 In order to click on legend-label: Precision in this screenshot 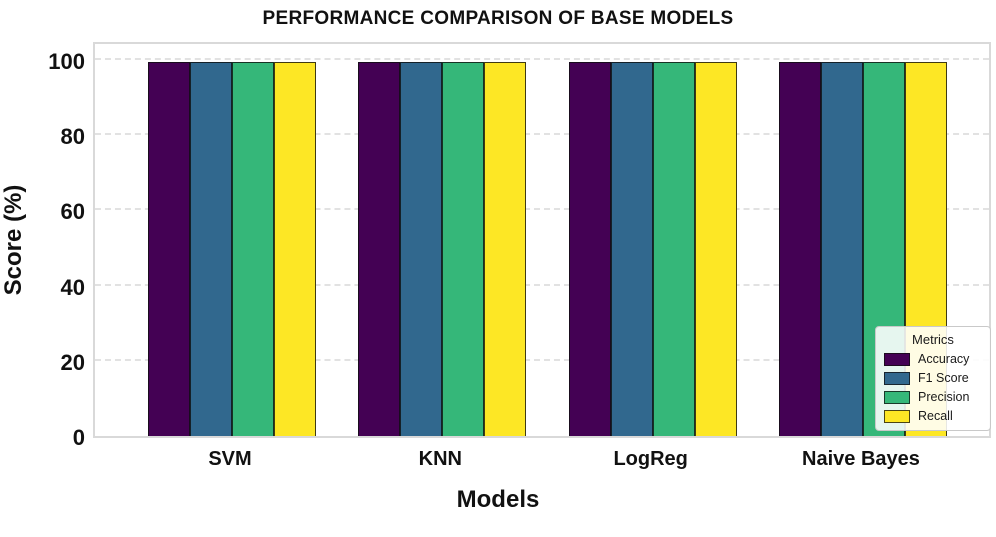, I will do `click(944, 397)`.